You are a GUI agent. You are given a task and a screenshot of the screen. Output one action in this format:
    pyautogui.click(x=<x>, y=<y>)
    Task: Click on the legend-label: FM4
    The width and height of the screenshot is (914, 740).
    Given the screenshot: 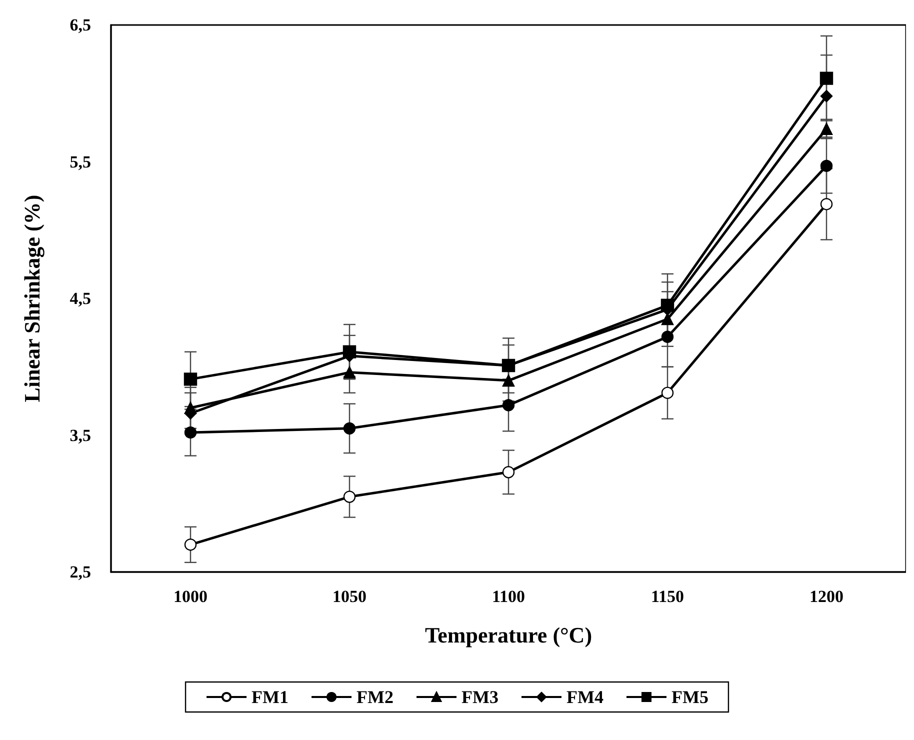 What is the action you would take?
    pyautogui.click(x=585, y=697)
    